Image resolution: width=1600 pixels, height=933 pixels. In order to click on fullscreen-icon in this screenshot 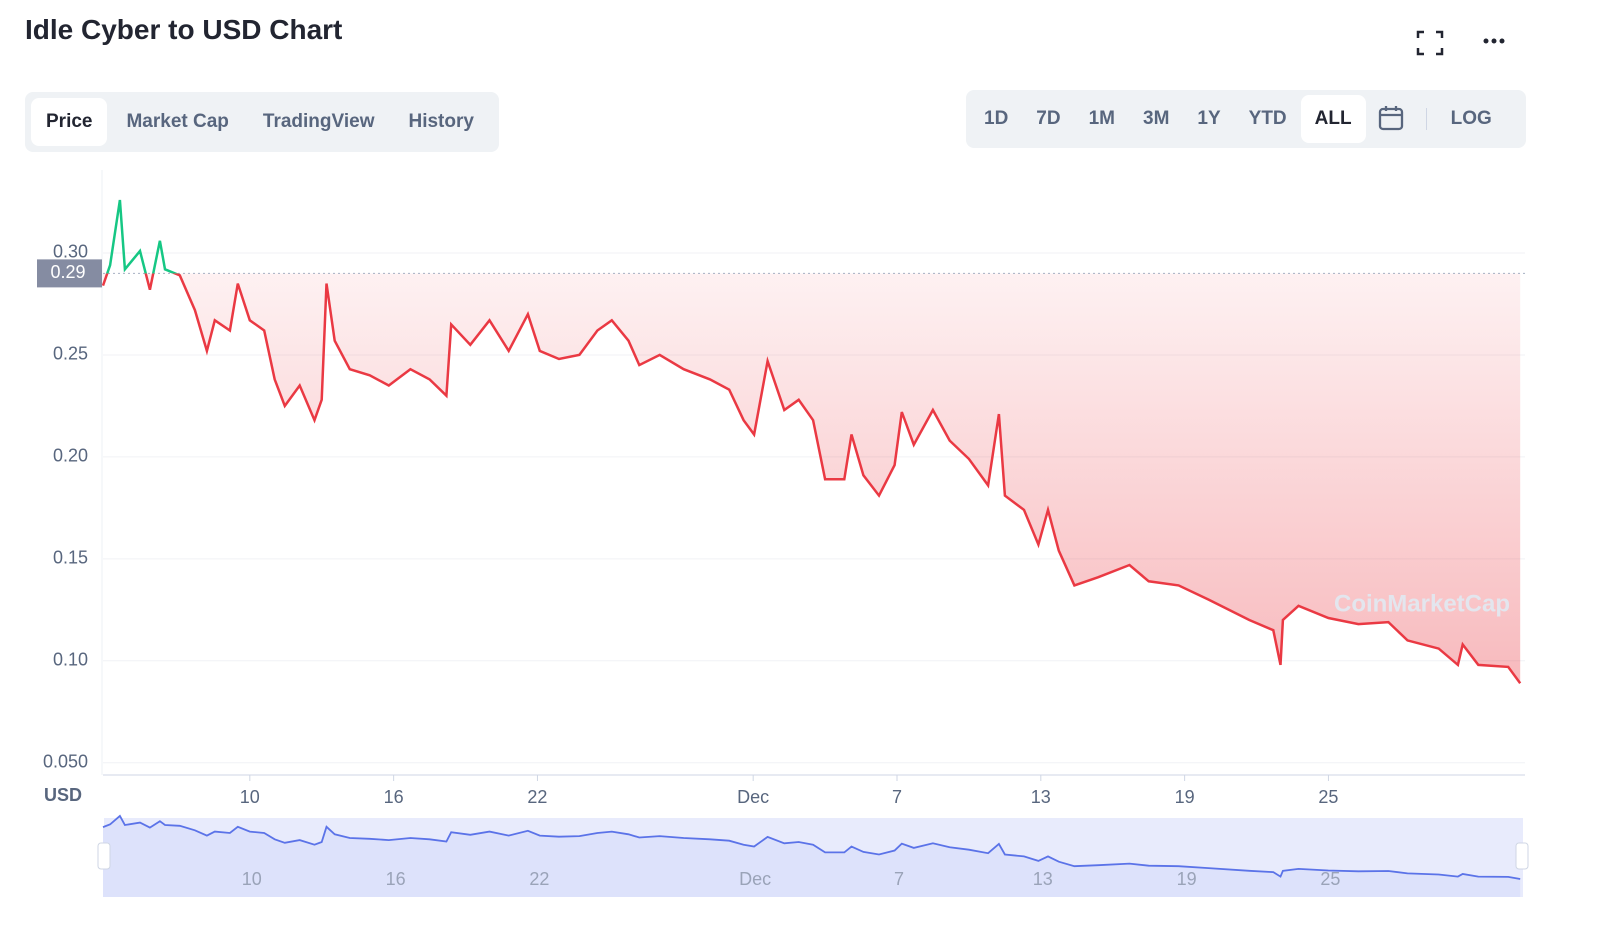, I will do `click(1430, 43)`.